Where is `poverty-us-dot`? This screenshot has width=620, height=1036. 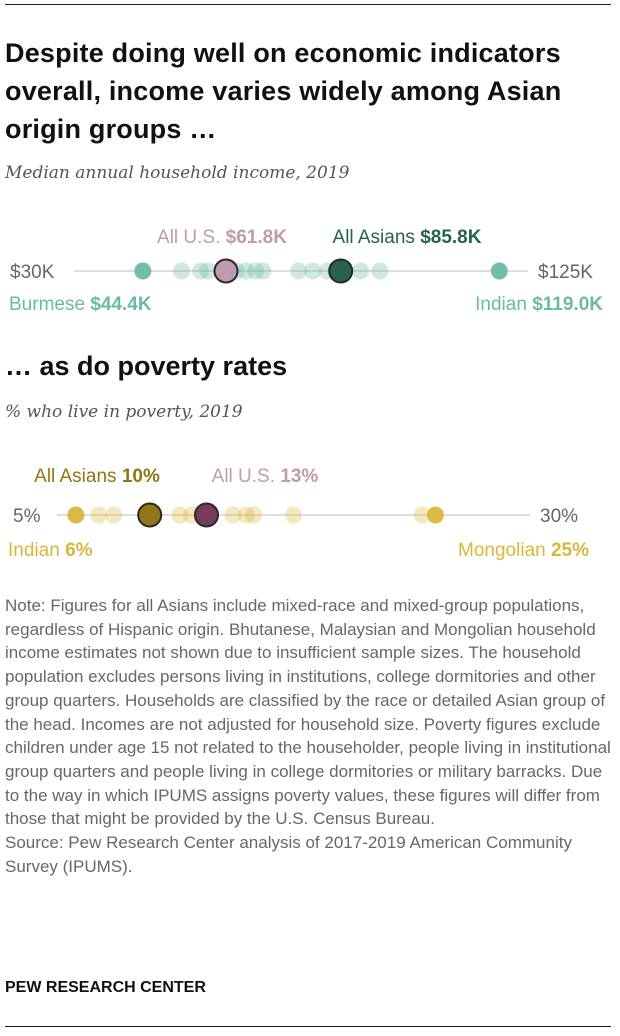
poverty-us-dot is located at coordinates (206, 515).